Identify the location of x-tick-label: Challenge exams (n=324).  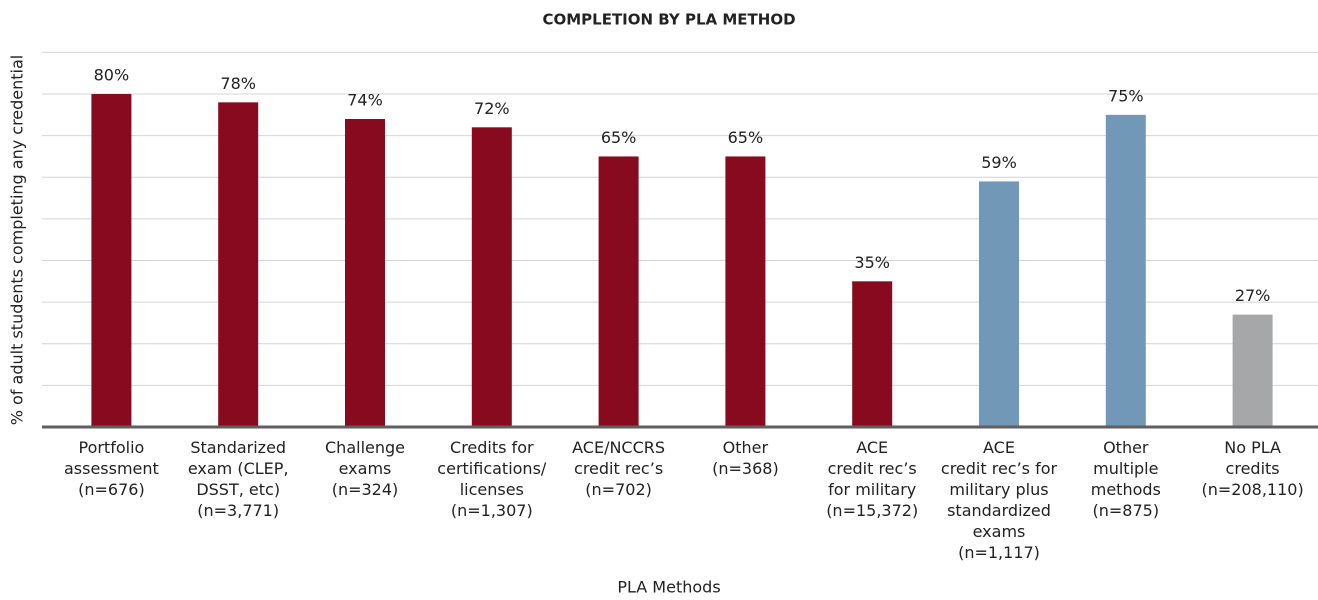
(365, 468).